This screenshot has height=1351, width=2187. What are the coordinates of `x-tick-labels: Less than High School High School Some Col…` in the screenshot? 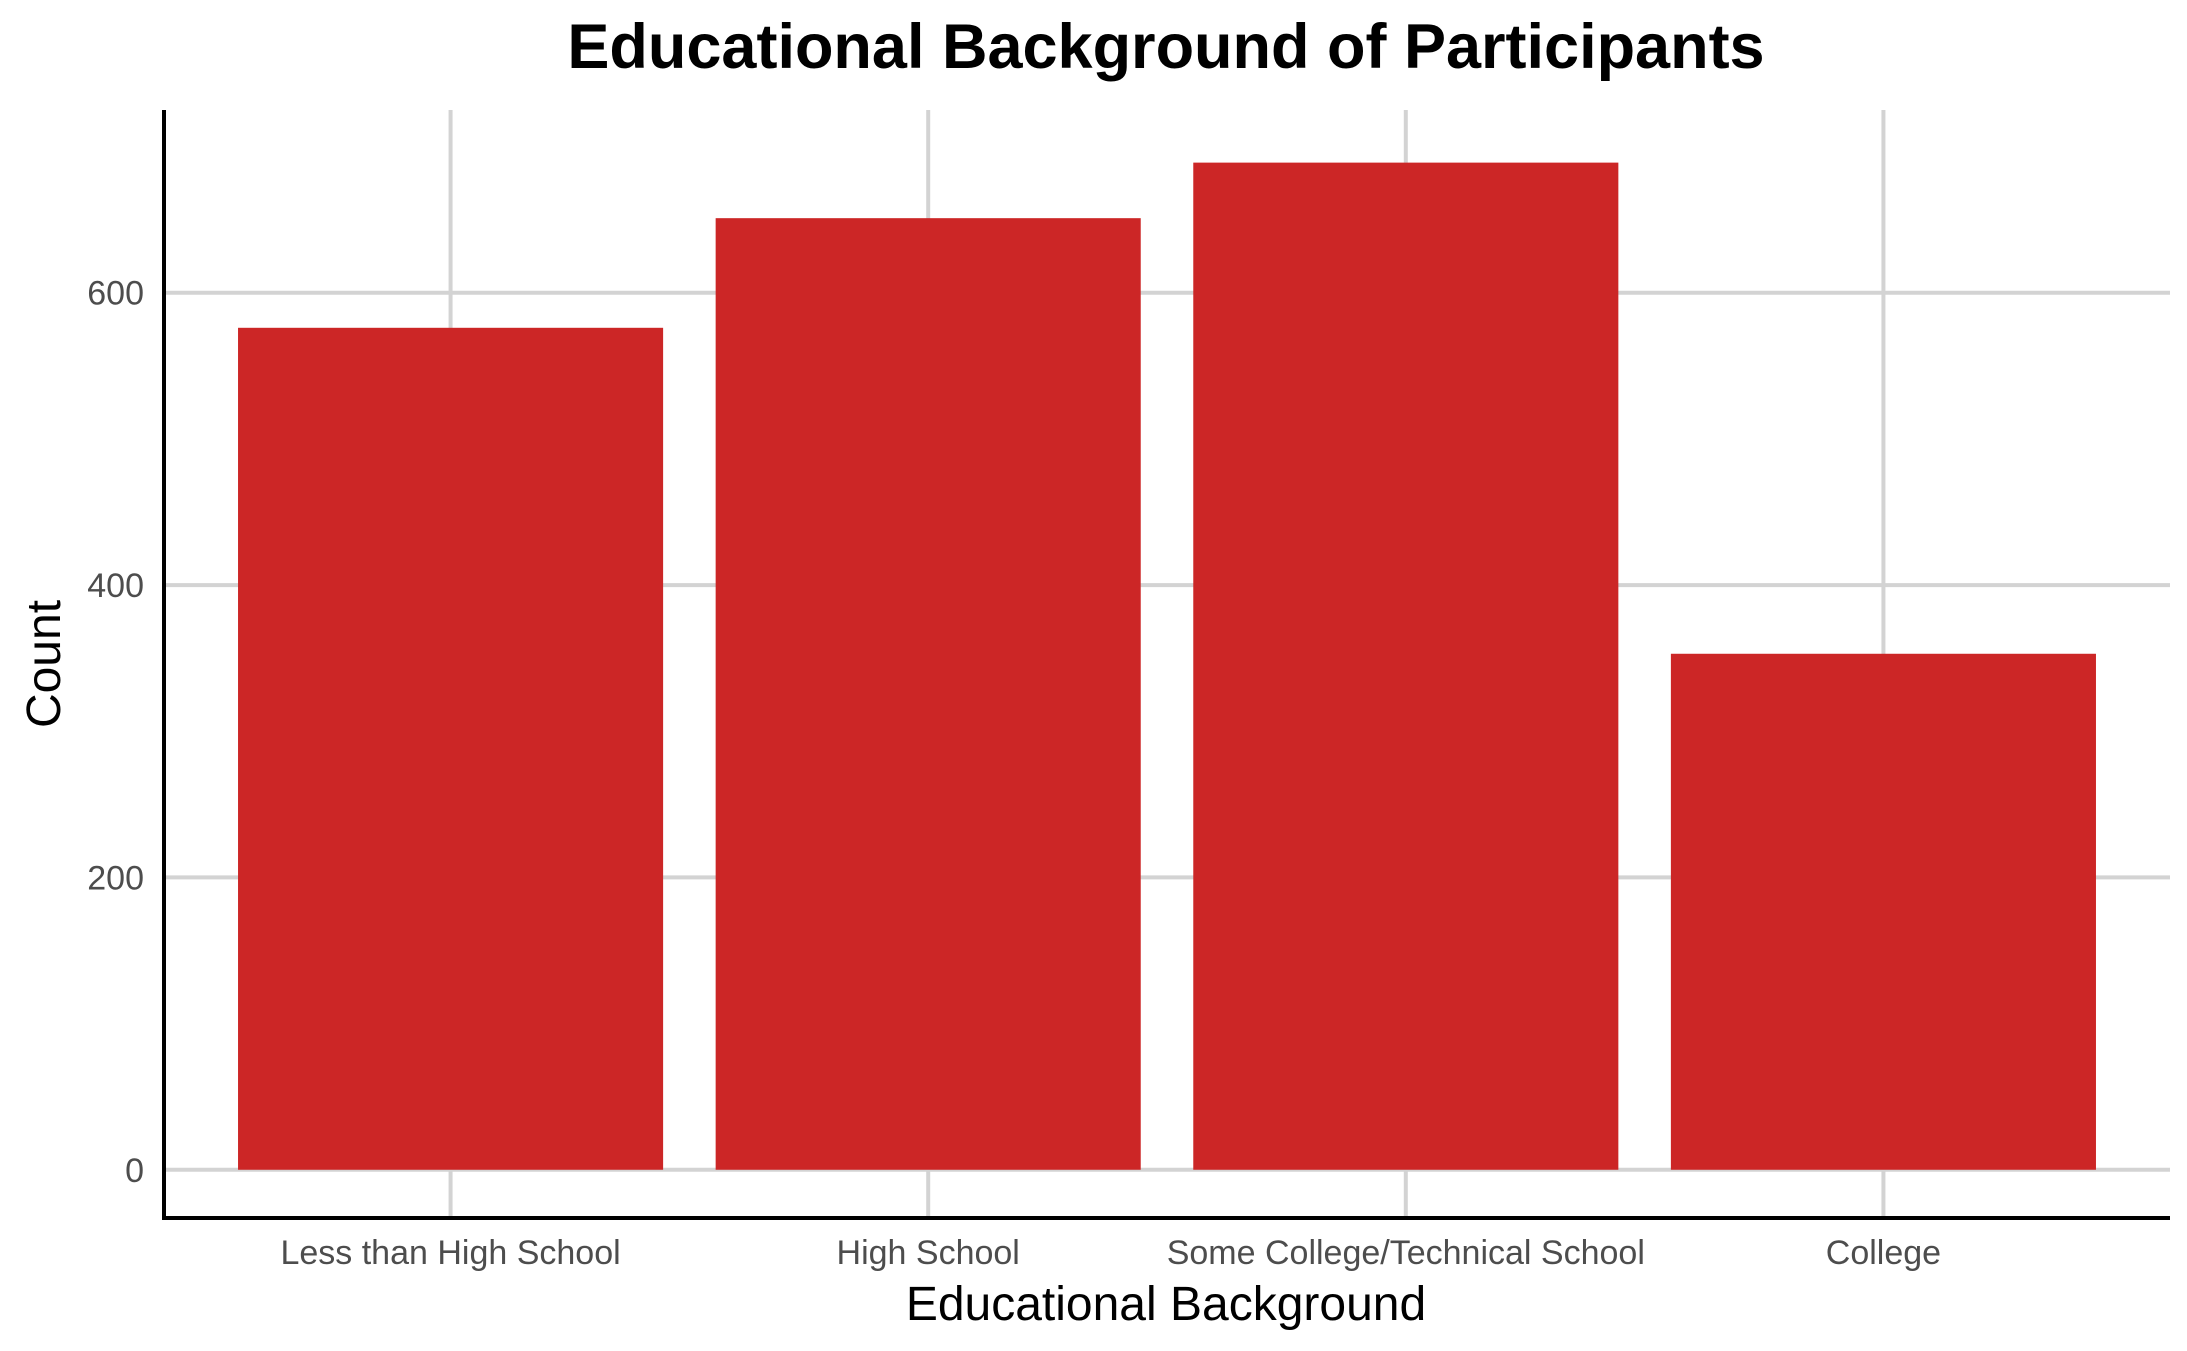 It's located at (1110, 1253).